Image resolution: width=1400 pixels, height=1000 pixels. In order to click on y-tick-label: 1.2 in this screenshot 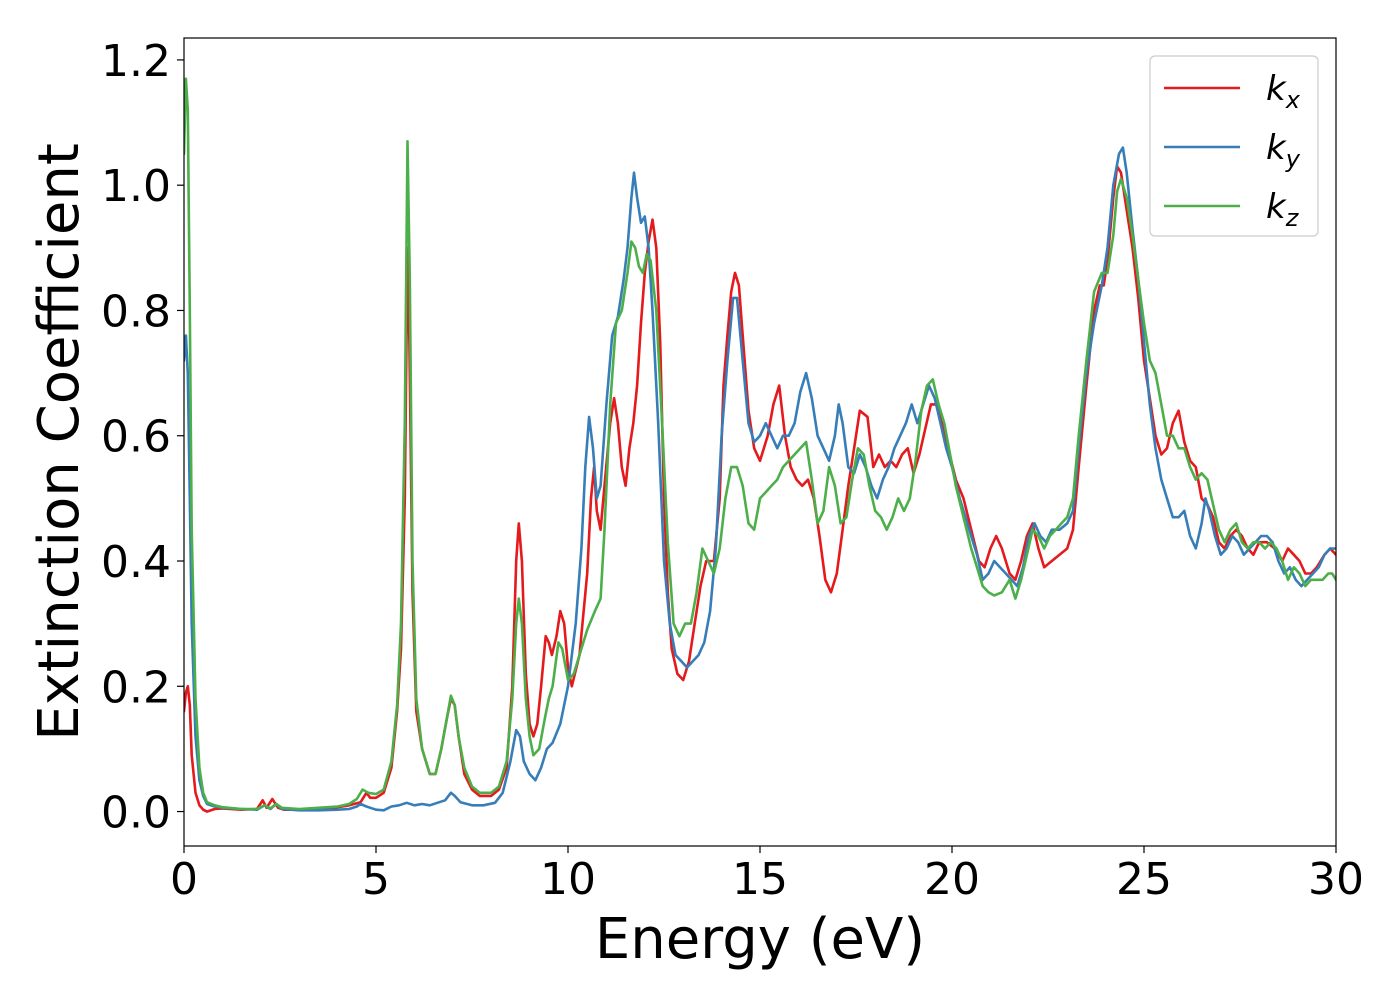, I will do `click(136, 61)`.